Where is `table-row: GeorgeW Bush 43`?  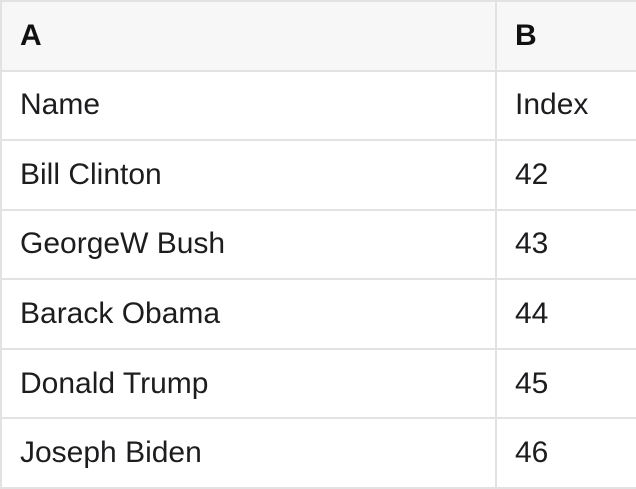
table-row: GeorgeW Bush 43 is located at coordinates (319, 245).